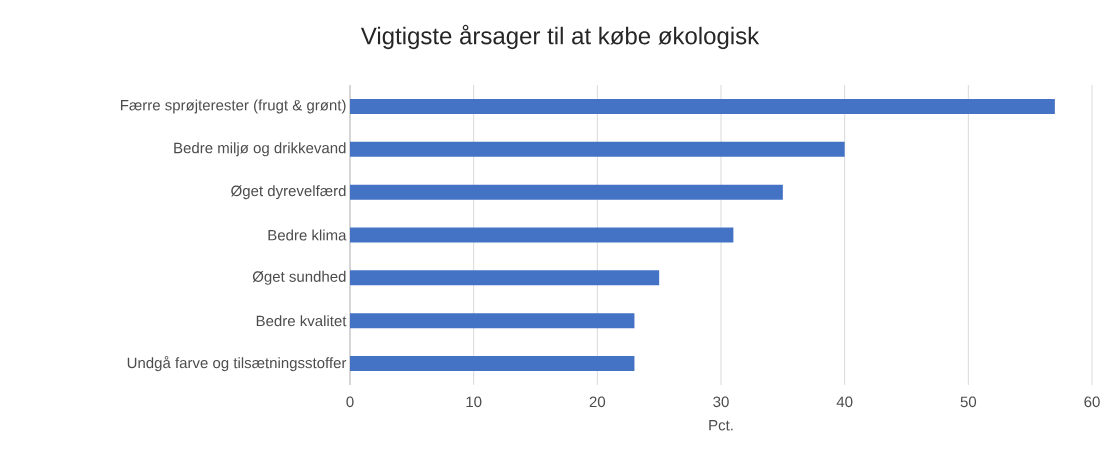 The image size is (1108, 461). Describe the element at coordinates (968, 402) in the screenshot. I see `x-tick-label: 50` at that location.